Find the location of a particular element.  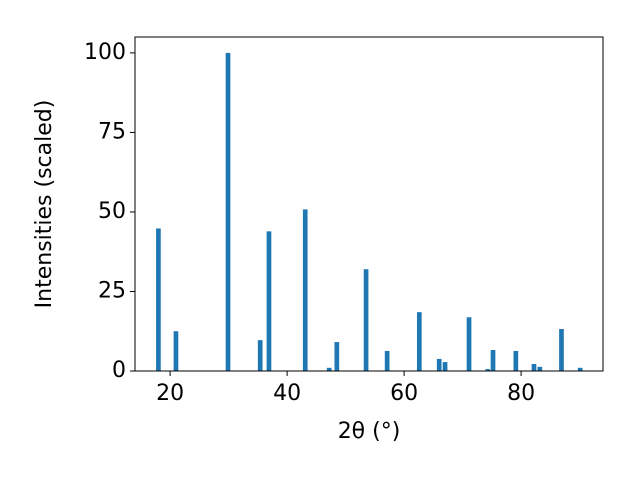

y-tick-label: 50 is located at coordinates (112, 211).